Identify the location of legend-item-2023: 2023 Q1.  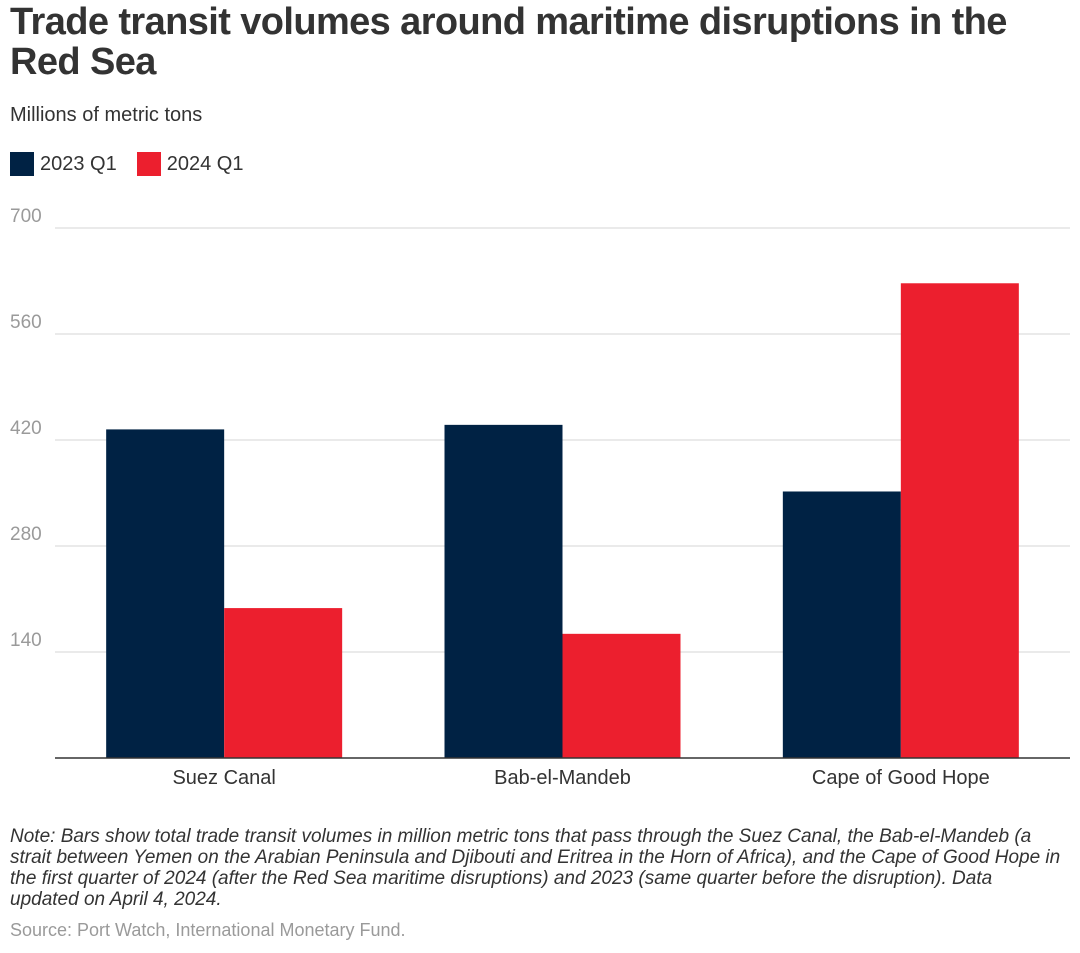
(63, 164).